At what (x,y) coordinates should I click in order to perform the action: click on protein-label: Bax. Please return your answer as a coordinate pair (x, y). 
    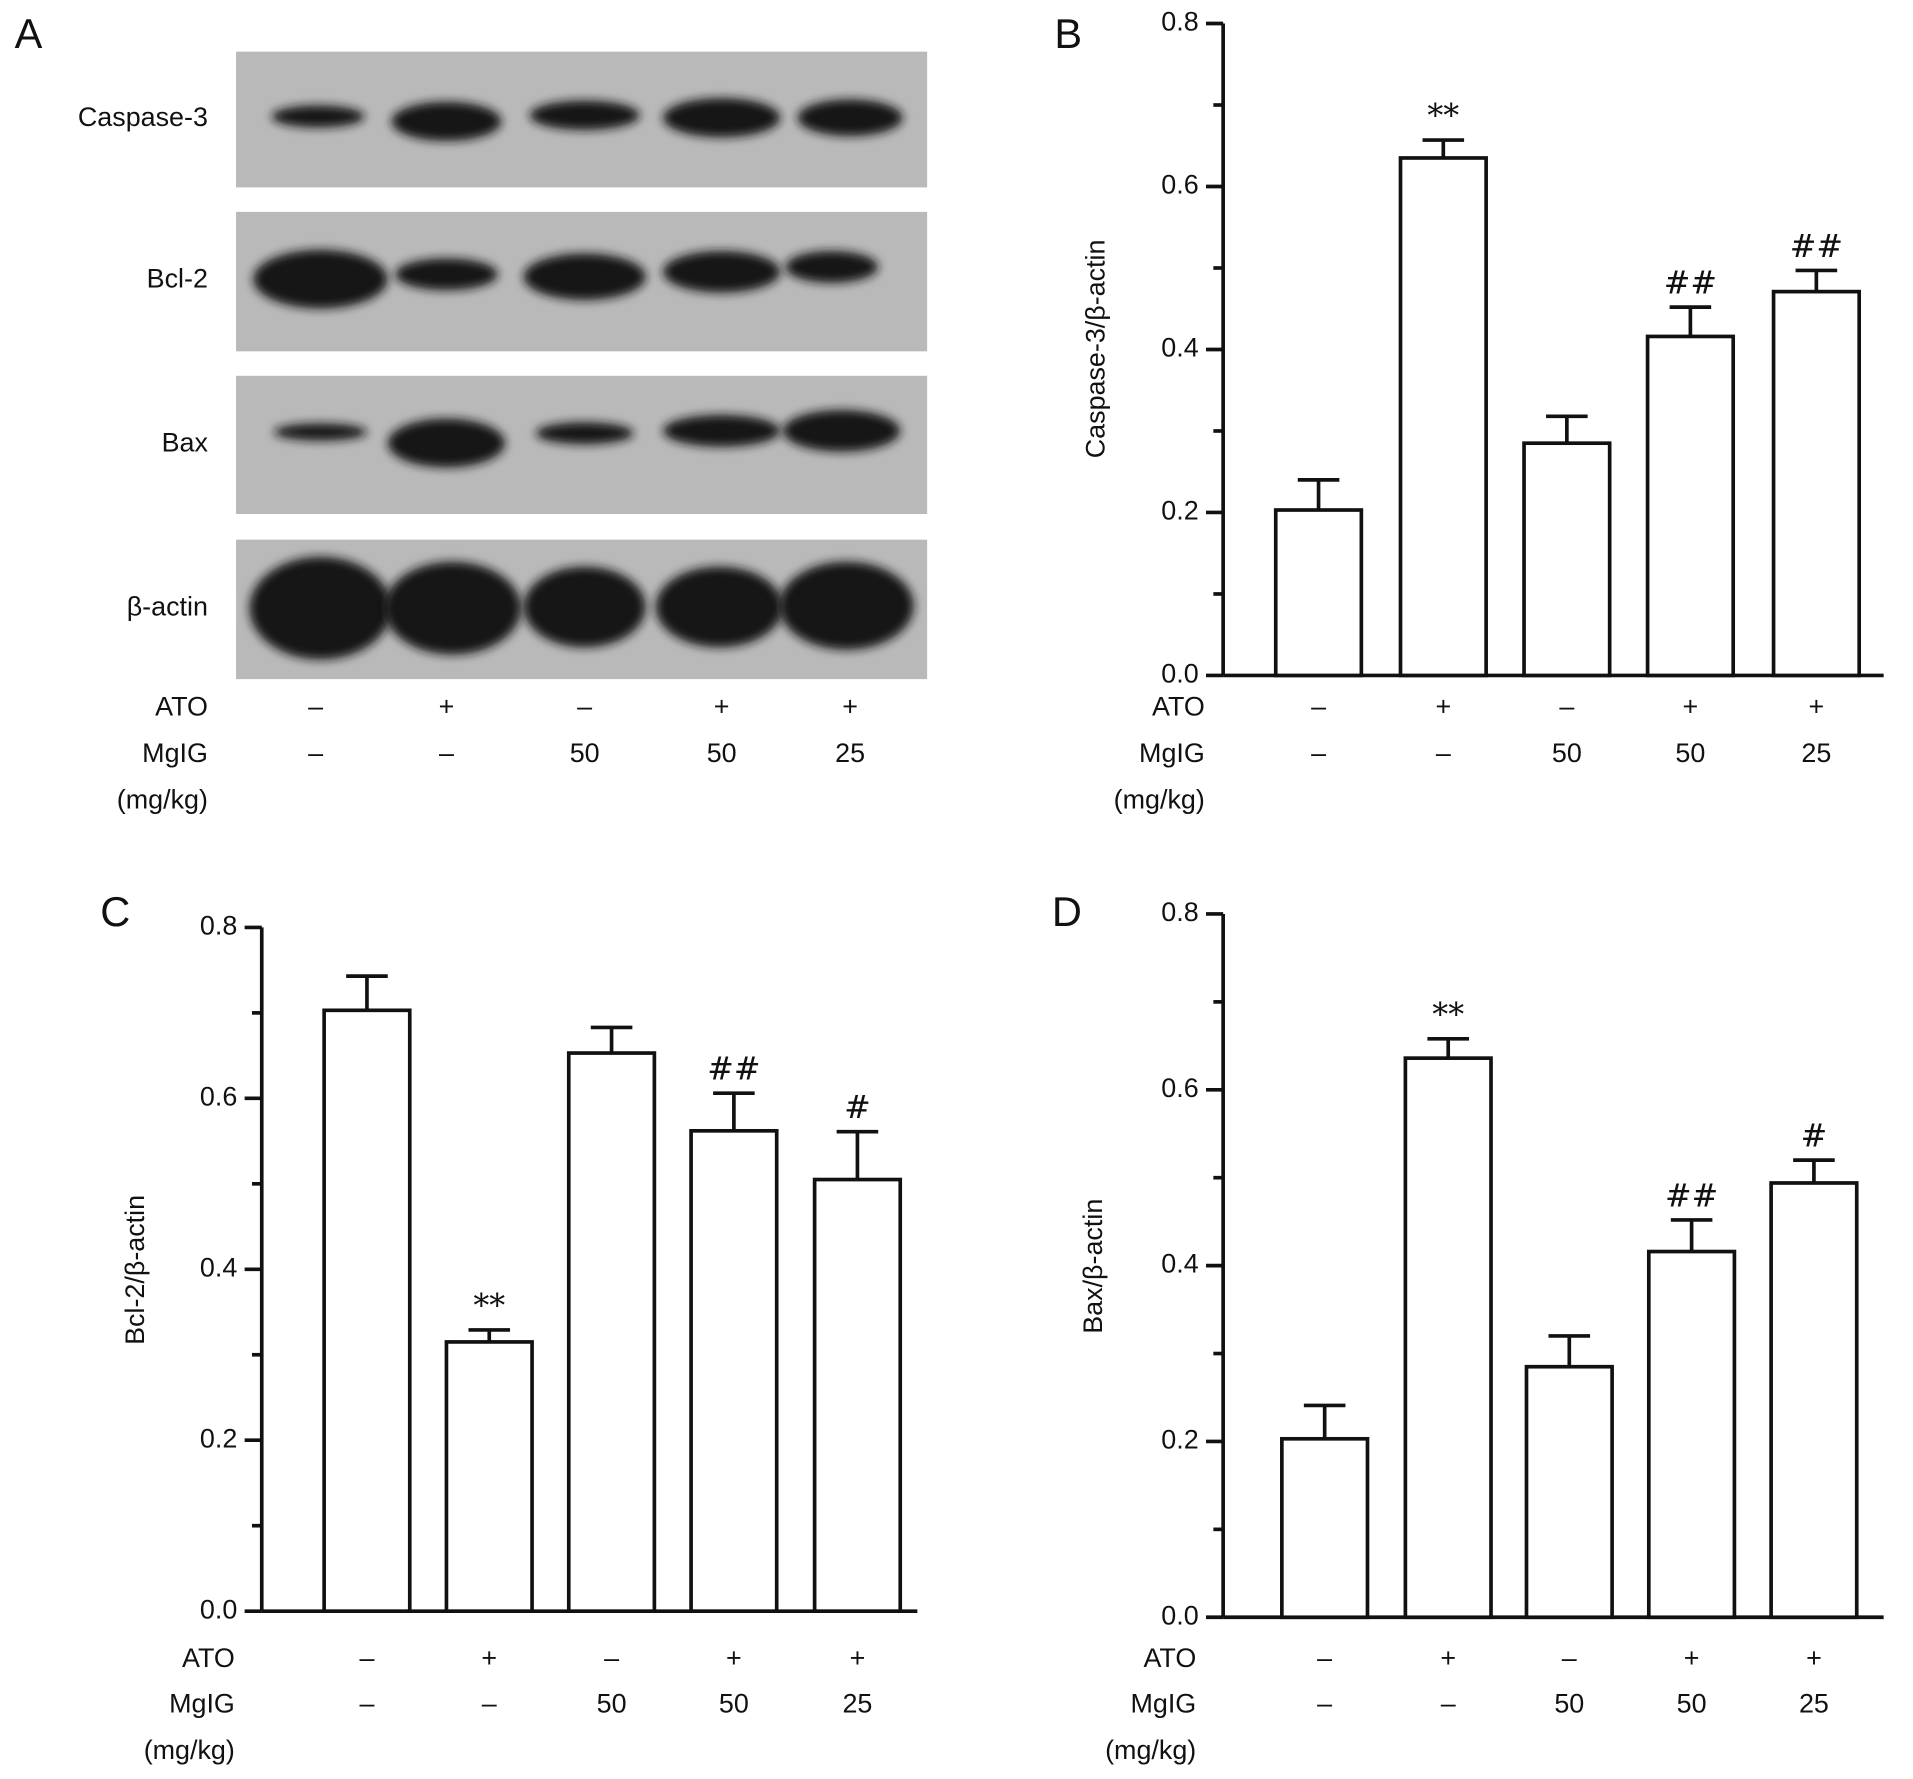
    Looking at the image, I should click on (185, 442).